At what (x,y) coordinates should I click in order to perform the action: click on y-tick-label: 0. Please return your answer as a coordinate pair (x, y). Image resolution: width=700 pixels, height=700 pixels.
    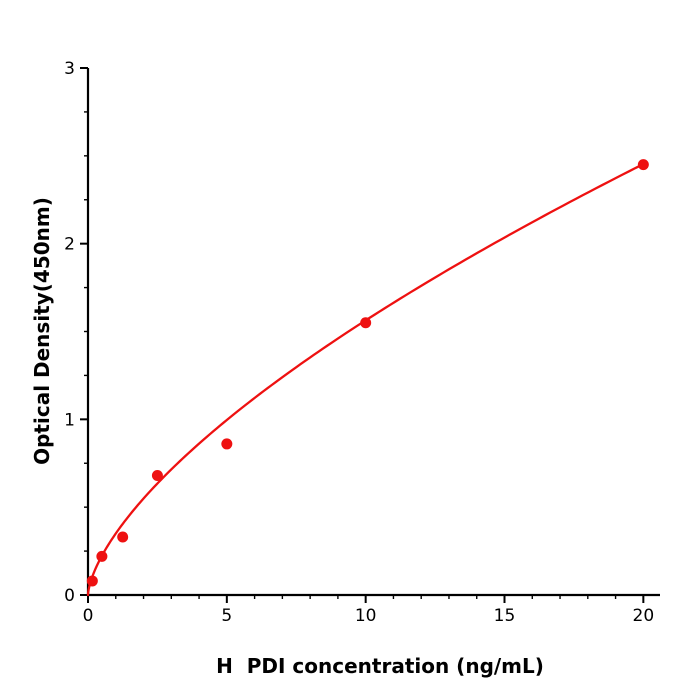
    Looking at the image, I should click on (69, 596).